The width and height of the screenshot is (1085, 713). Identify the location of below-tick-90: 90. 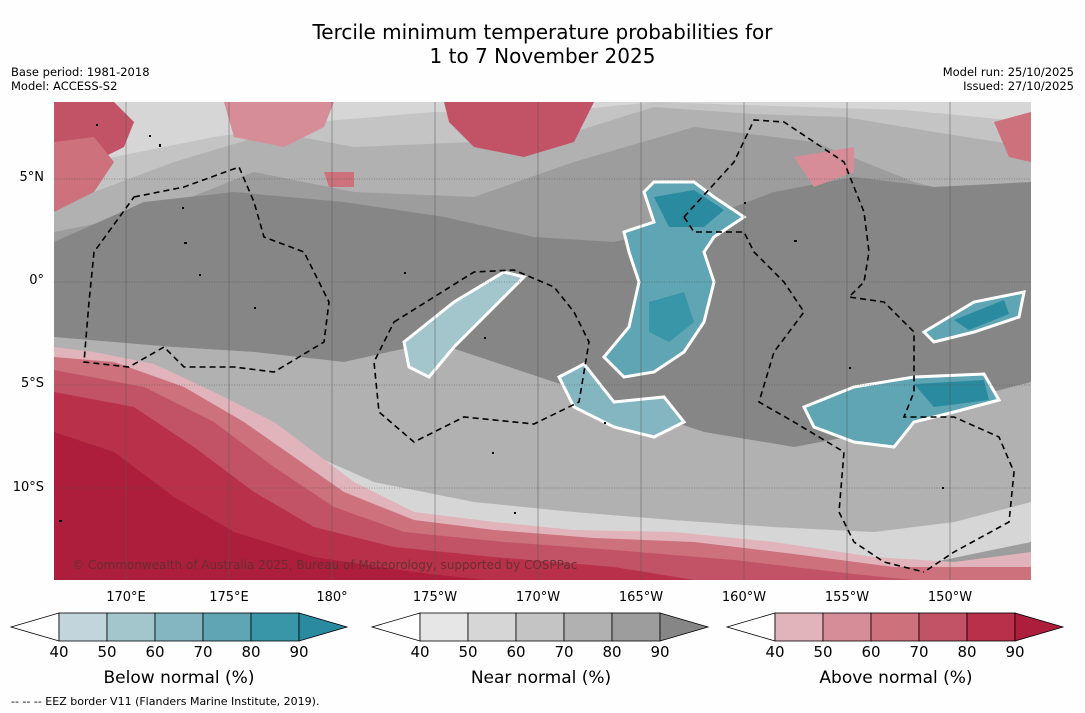
(299, 652).